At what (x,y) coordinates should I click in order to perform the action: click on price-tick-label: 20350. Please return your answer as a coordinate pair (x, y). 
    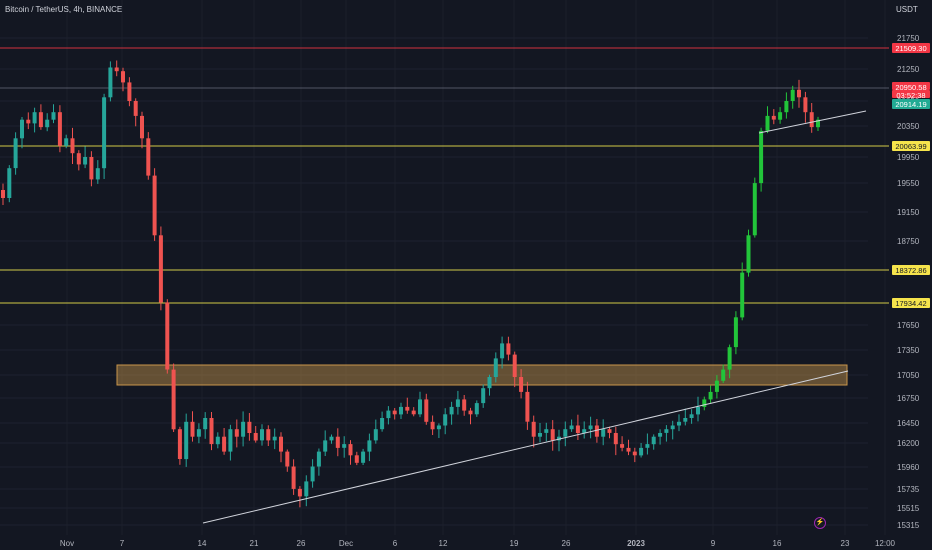
    Looking at the image, I should click on (908, 126).